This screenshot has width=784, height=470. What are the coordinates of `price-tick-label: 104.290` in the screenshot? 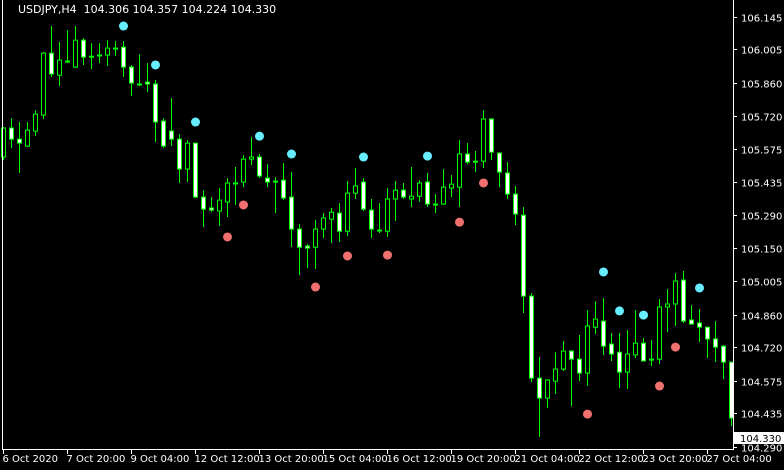 It's located at (761, 449).